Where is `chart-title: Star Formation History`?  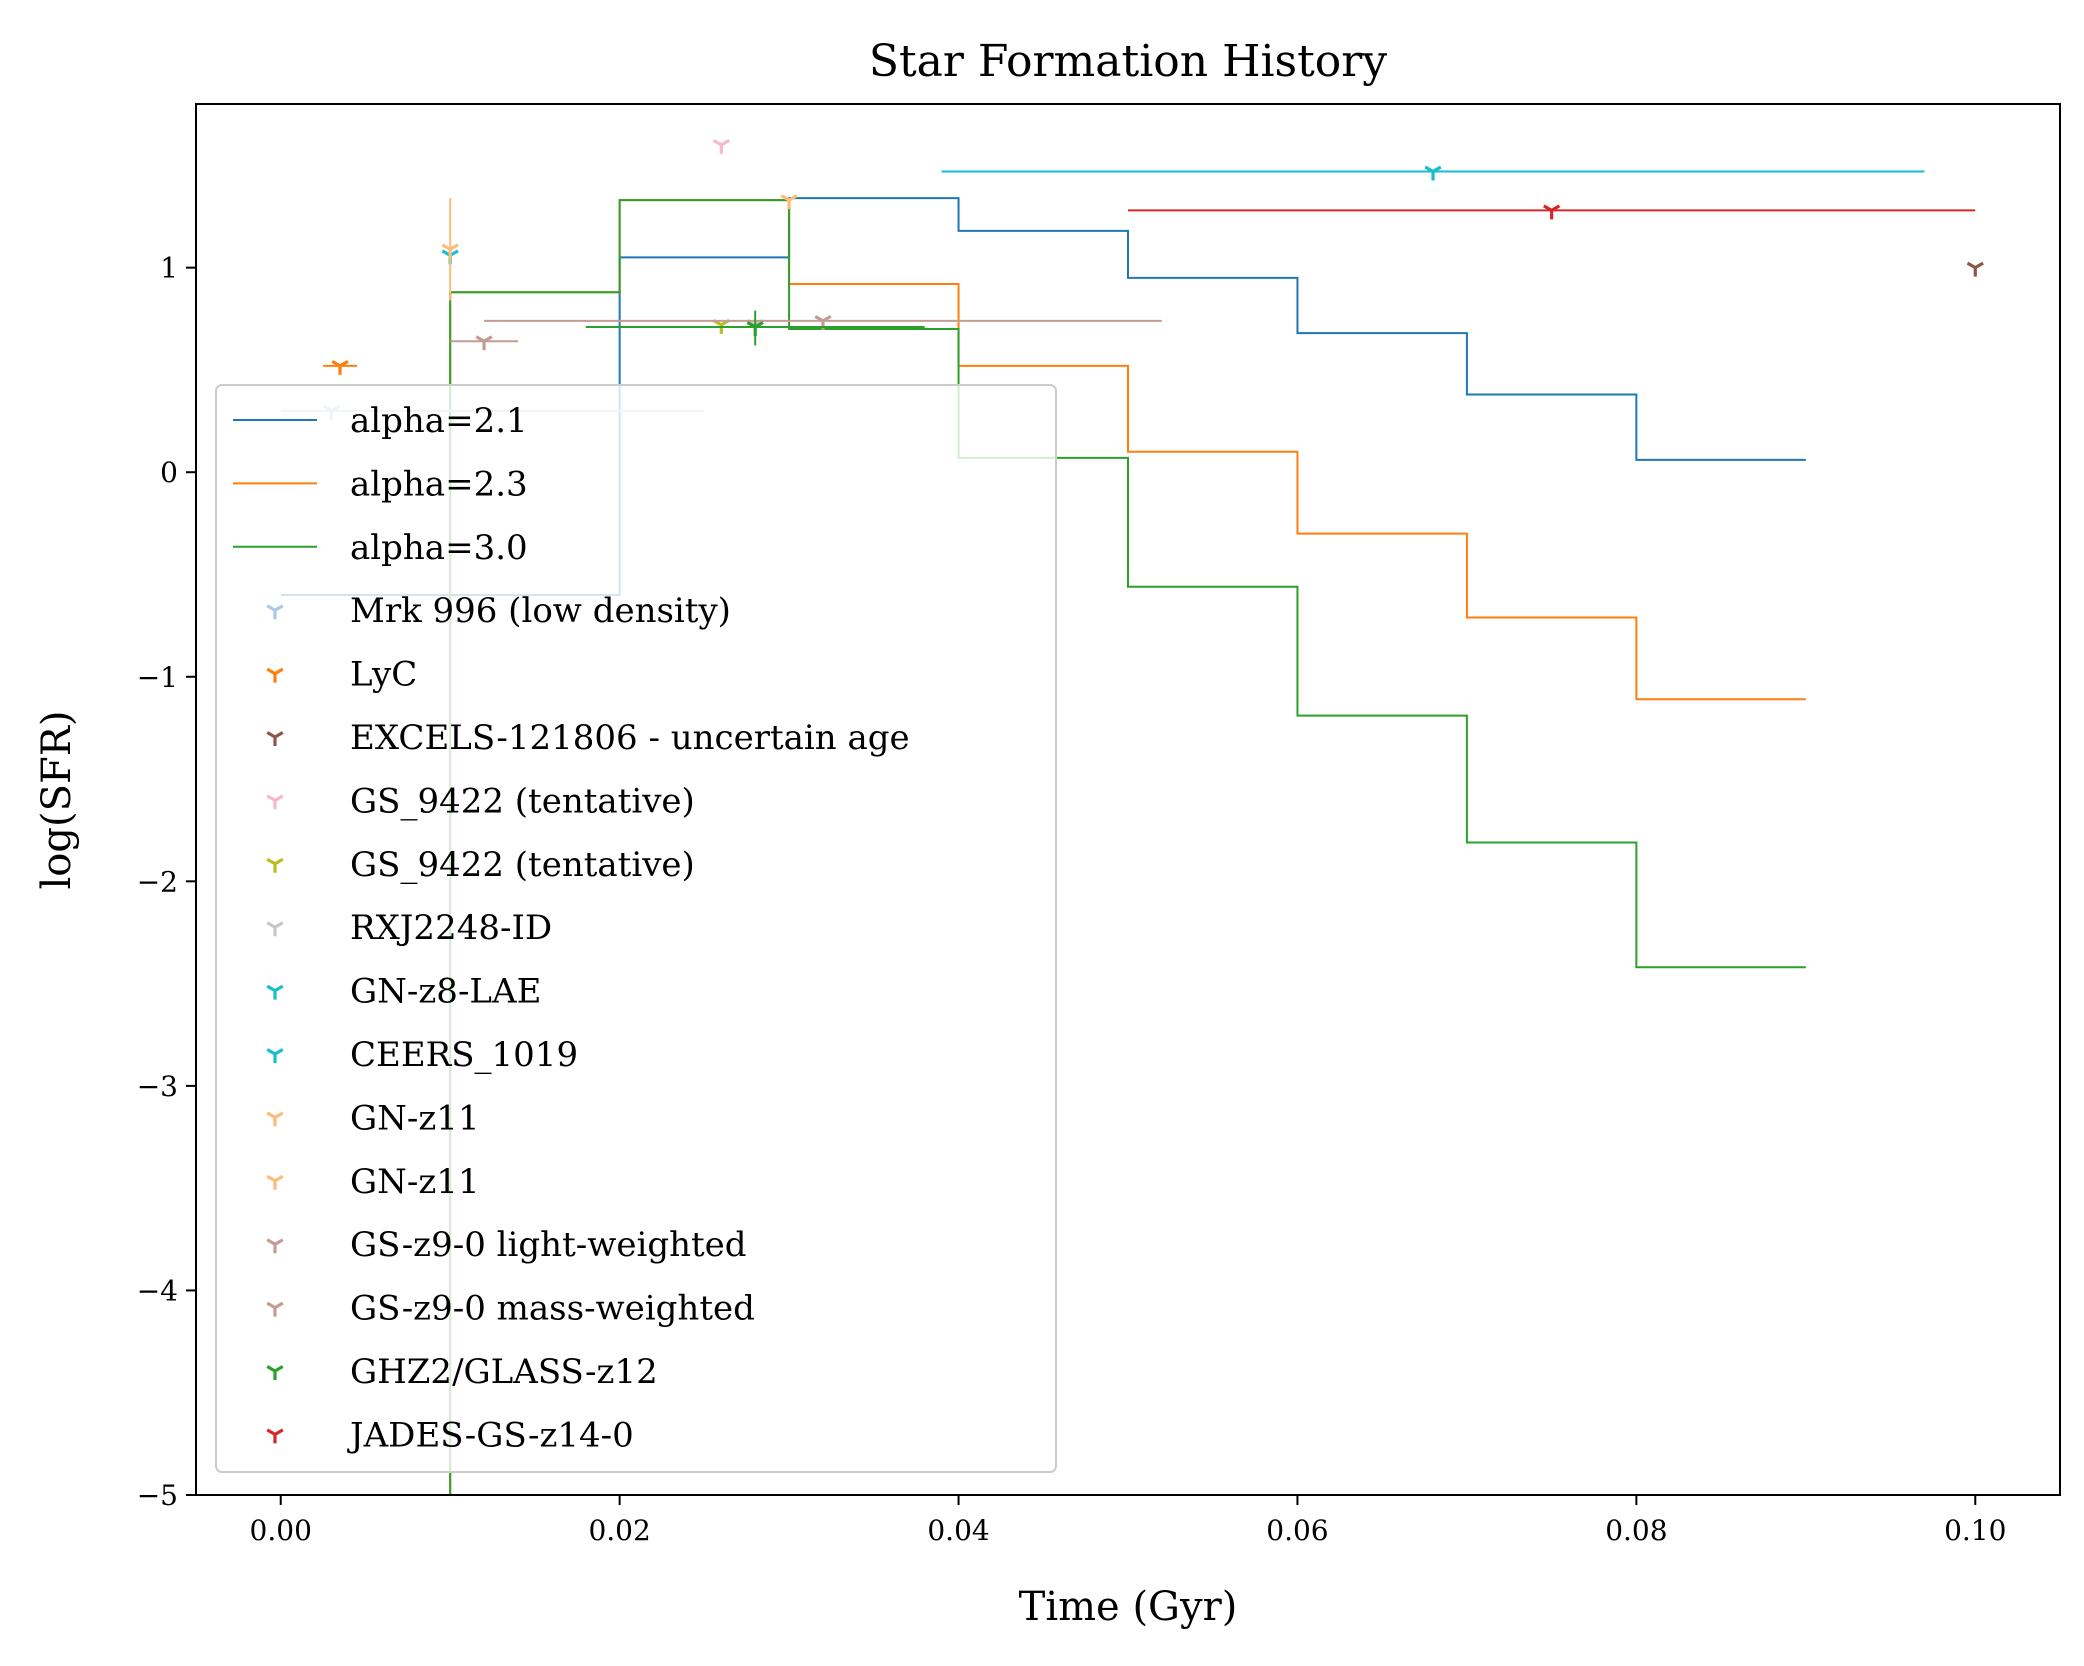 chart-title: Star Formation History is located at coordinates (1128, 61).